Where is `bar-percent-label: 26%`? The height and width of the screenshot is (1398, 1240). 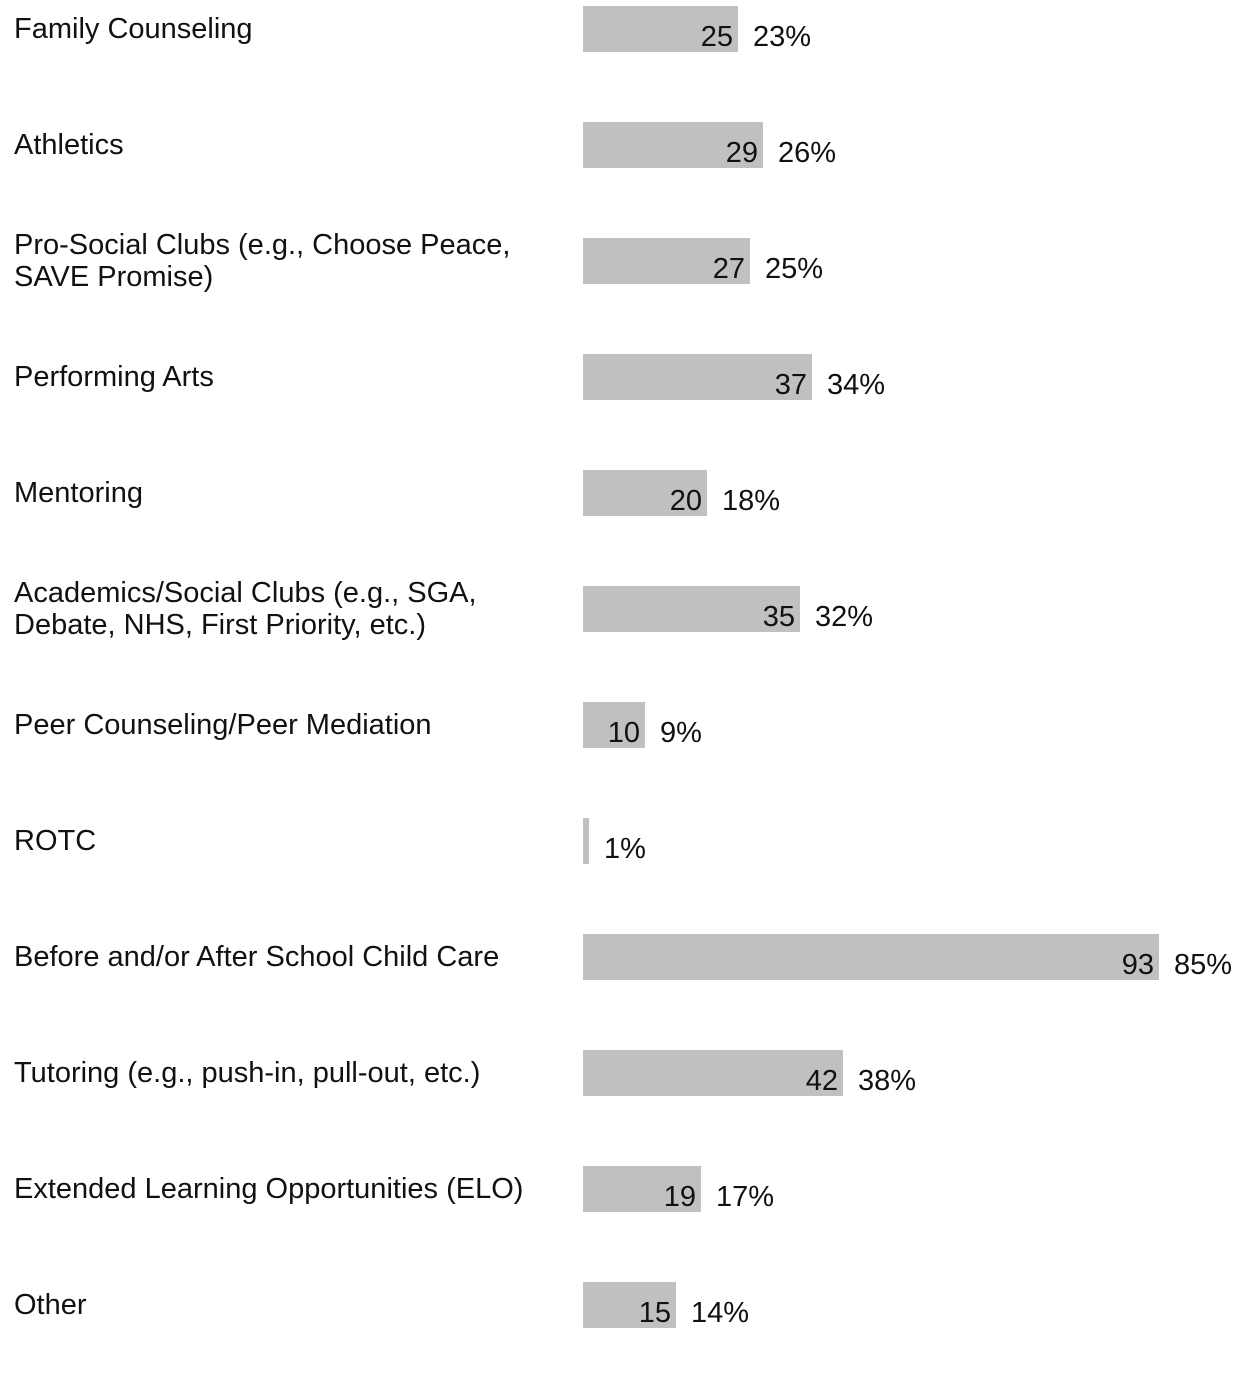 bar-percent-label: 26% is located at coordinates (807, 153).